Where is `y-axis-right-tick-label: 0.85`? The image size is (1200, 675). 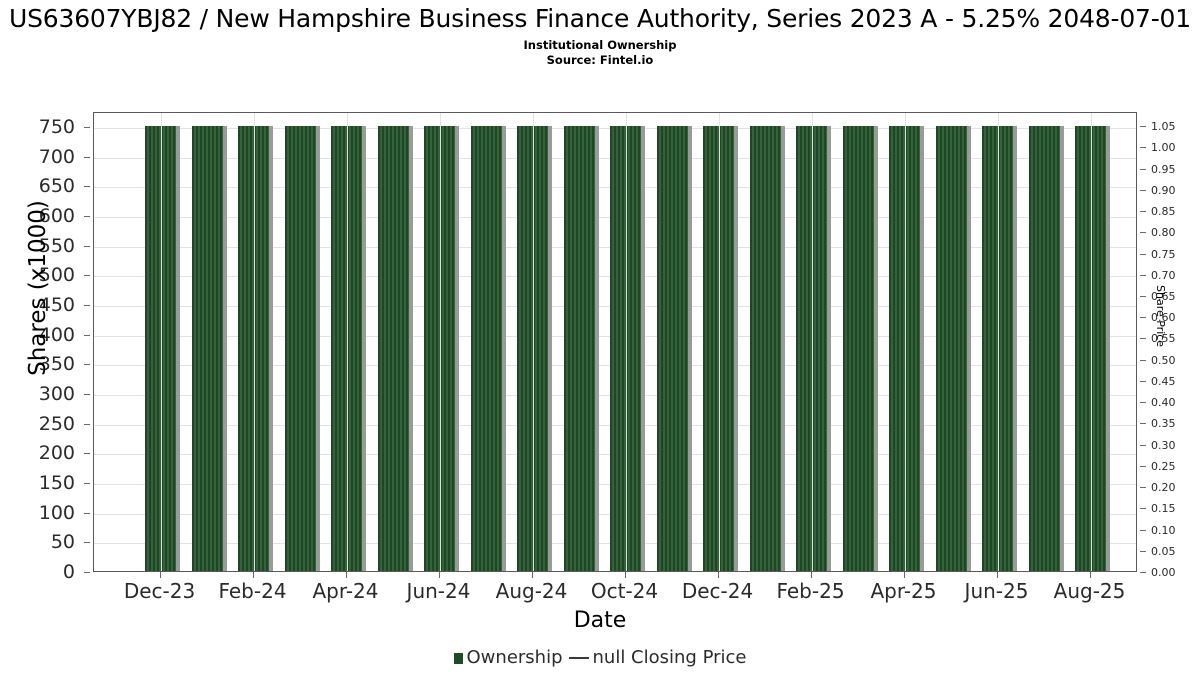 y-axis-right-tick-label: 0.85 is located at coordinates (1163, 212).